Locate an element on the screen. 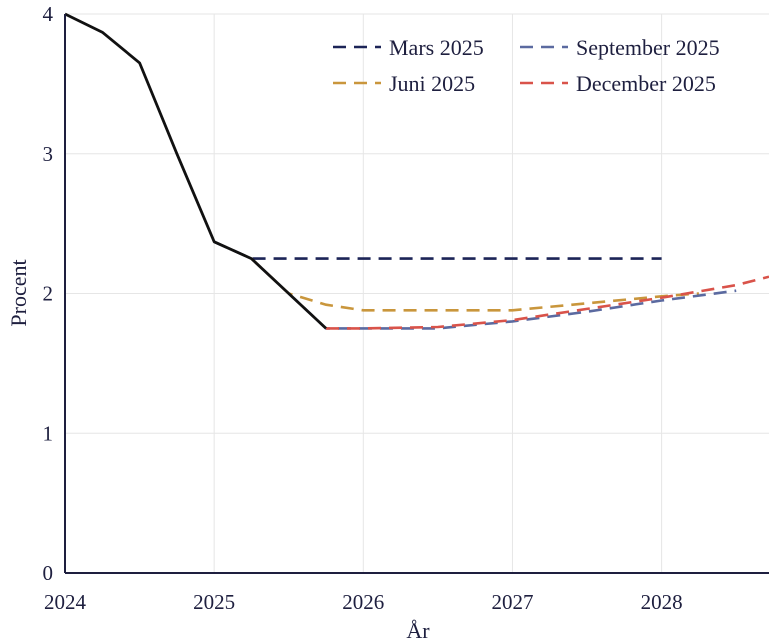 This screenshot has height=642, width=769. x-tick-labels: 2024 2025 2026 2027 2028 is located at coordinates (363, 602).